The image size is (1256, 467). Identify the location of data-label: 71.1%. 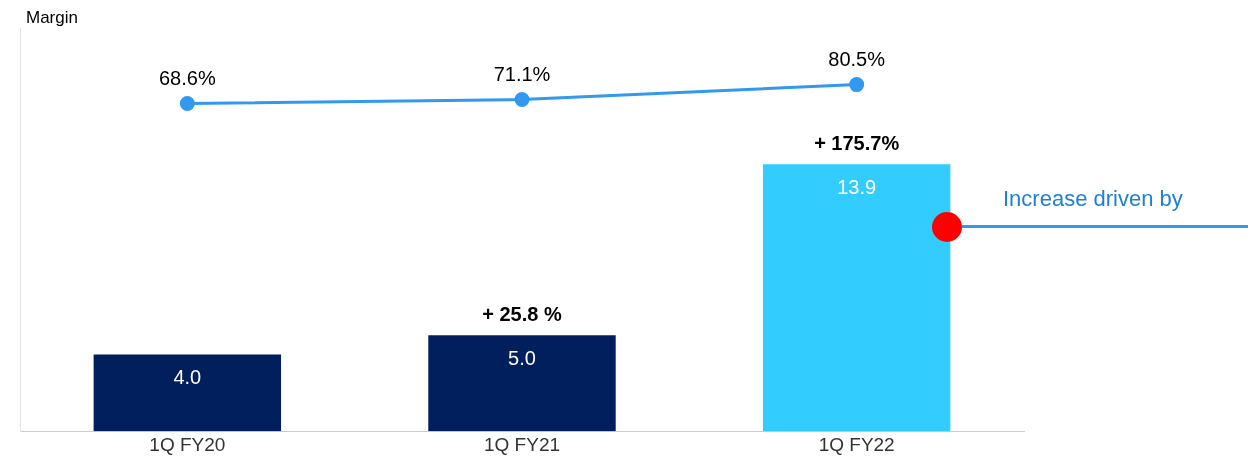
(522, 74).